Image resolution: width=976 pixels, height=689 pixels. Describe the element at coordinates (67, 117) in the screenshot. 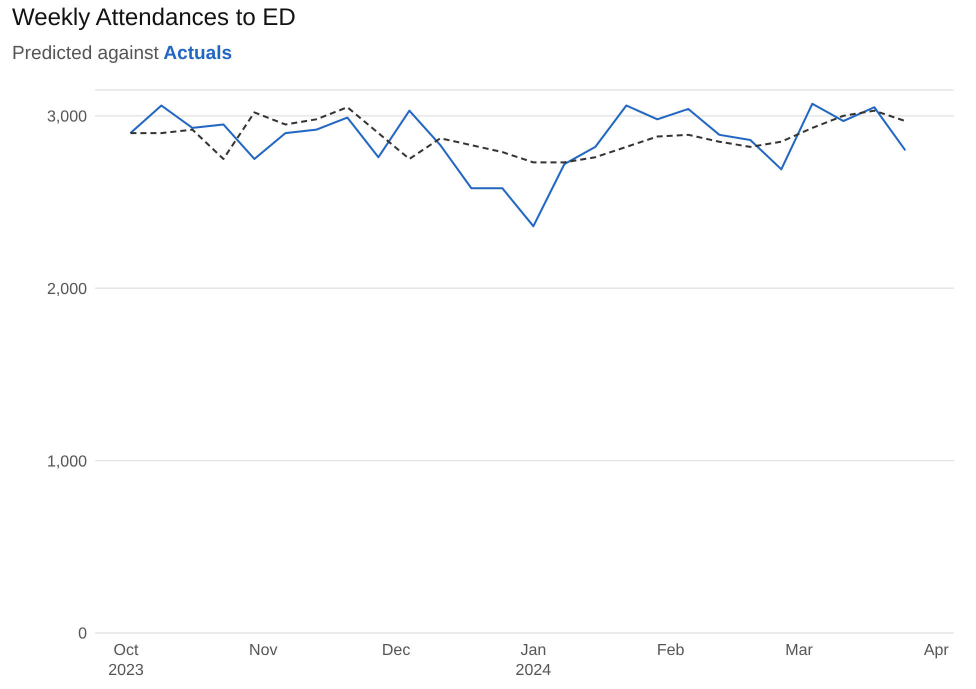

I see `y-tick-label: 3,000` at that location.